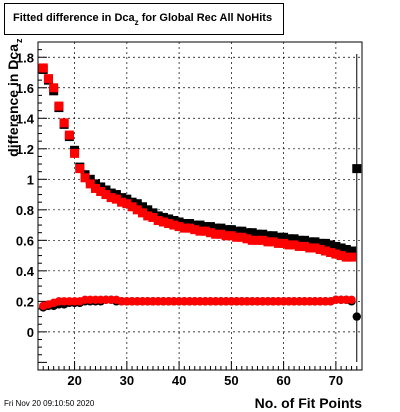  I want to click on x-tick-label: 60, so click(283, 380).